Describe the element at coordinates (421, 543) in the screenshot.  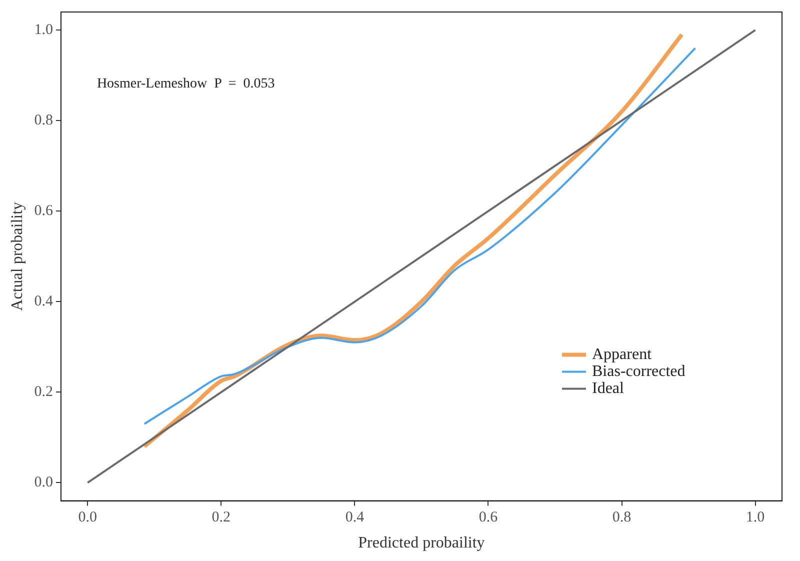
I see `x-axis-title: Predicted probaility` at that location.